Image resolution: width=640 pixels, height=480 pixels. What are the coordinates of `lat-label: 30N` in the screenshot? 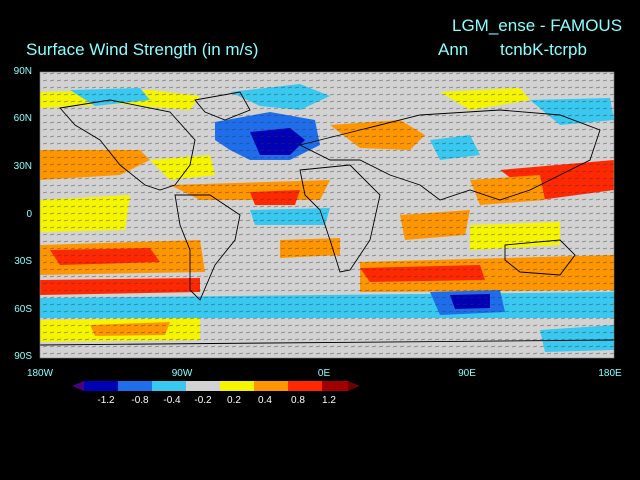 It's located at (22, 166).